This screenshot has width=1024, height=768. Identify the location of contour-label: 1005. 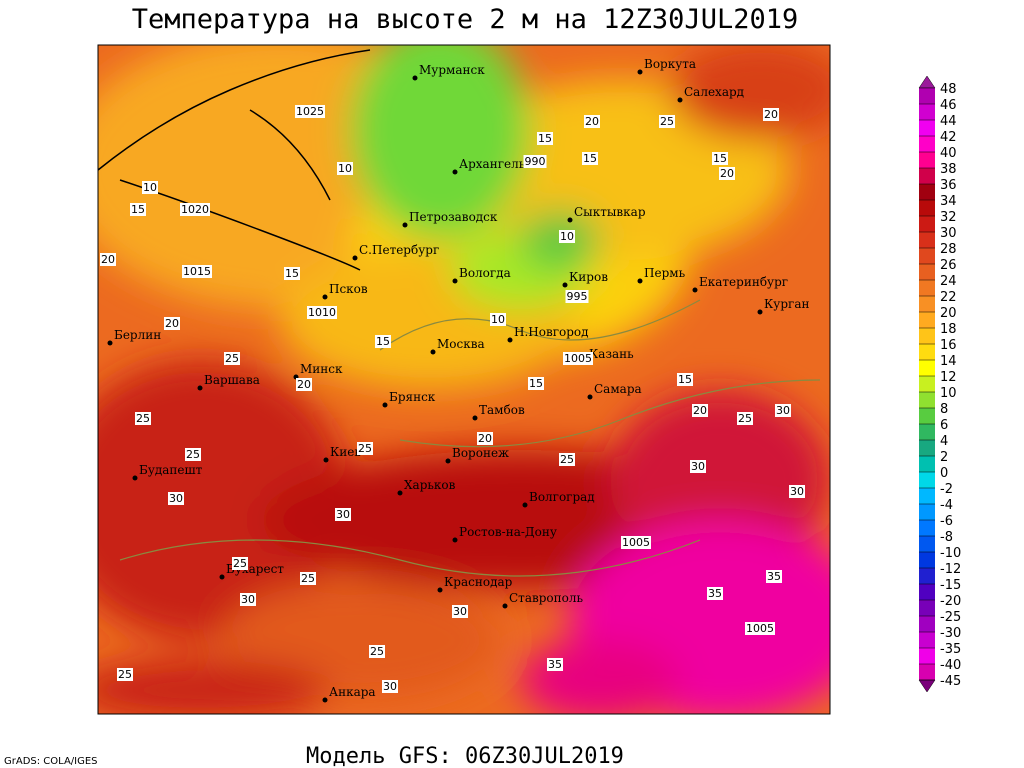
(578, 358).